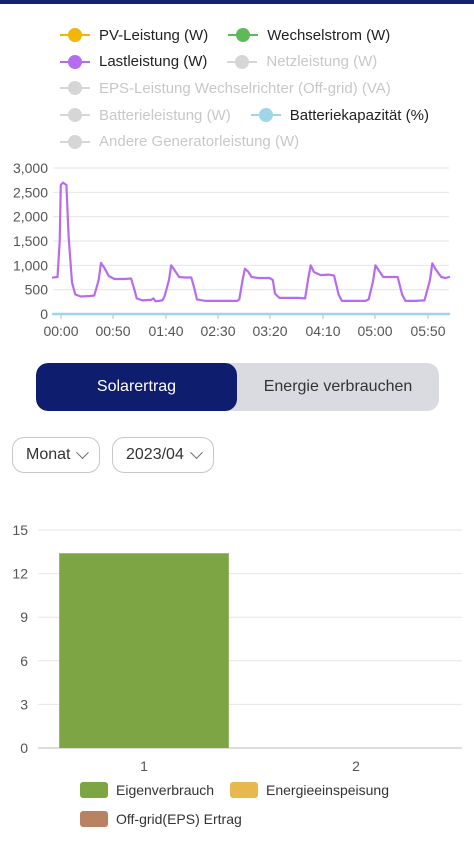  I want to click on legend-item-pv-leistung: PV-Leistung (W), so click(134, 35).